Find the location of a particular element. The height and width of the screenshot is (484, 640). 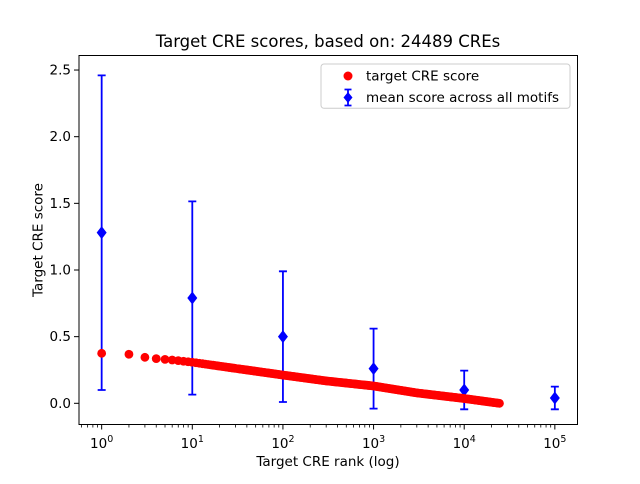

x-tick-label: 10² is located at coordinates (282, 443).